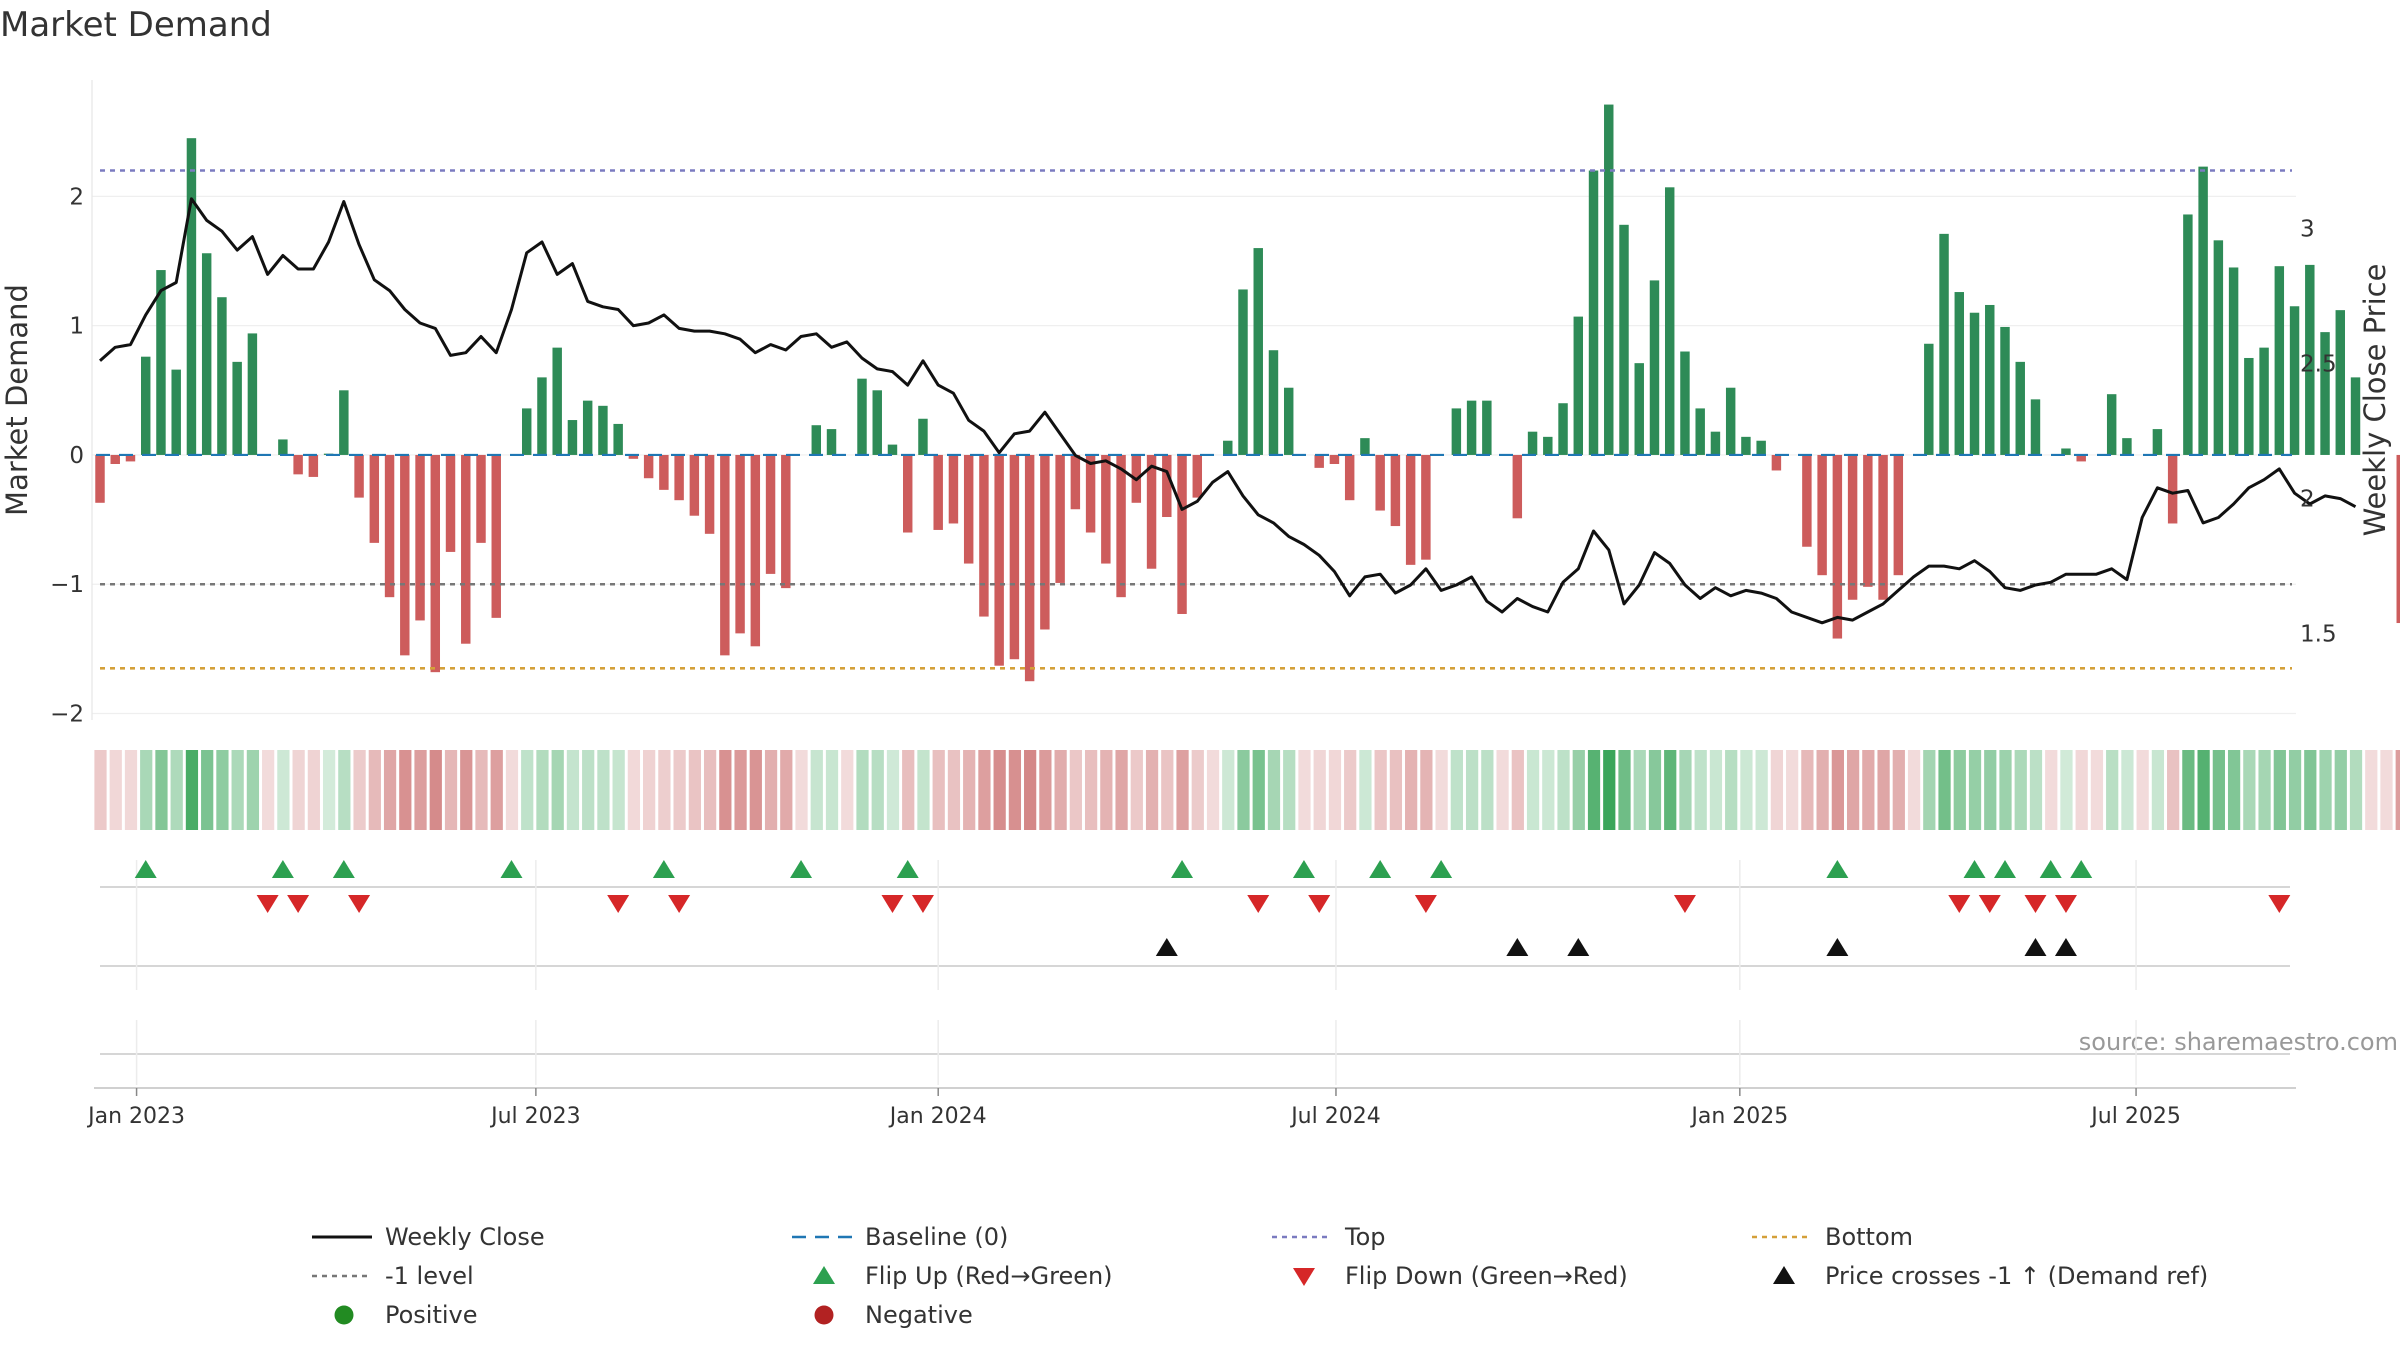 The image size is (2400, 1350). I want to click on y-tick-left: 1, so click(76, 327).